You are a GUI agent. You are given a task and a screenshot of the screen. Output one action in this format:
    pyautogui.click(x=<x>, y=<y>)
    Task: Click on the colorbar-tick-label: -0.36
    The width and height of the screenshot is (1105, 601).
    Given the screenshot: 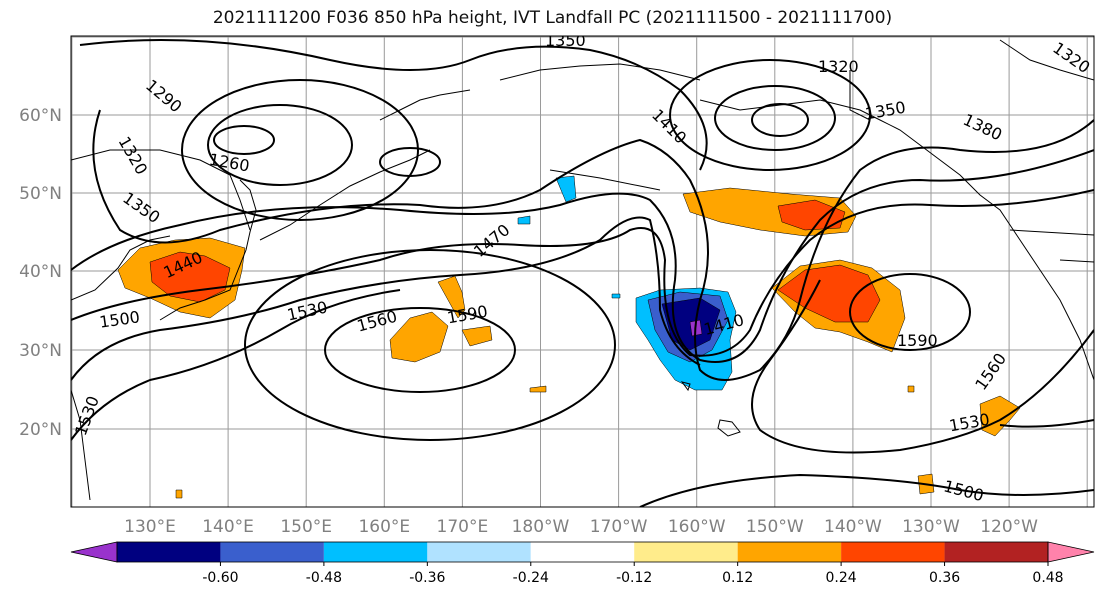 What is the action you would take?
    pyautogui.click(x=427, y=578)
    